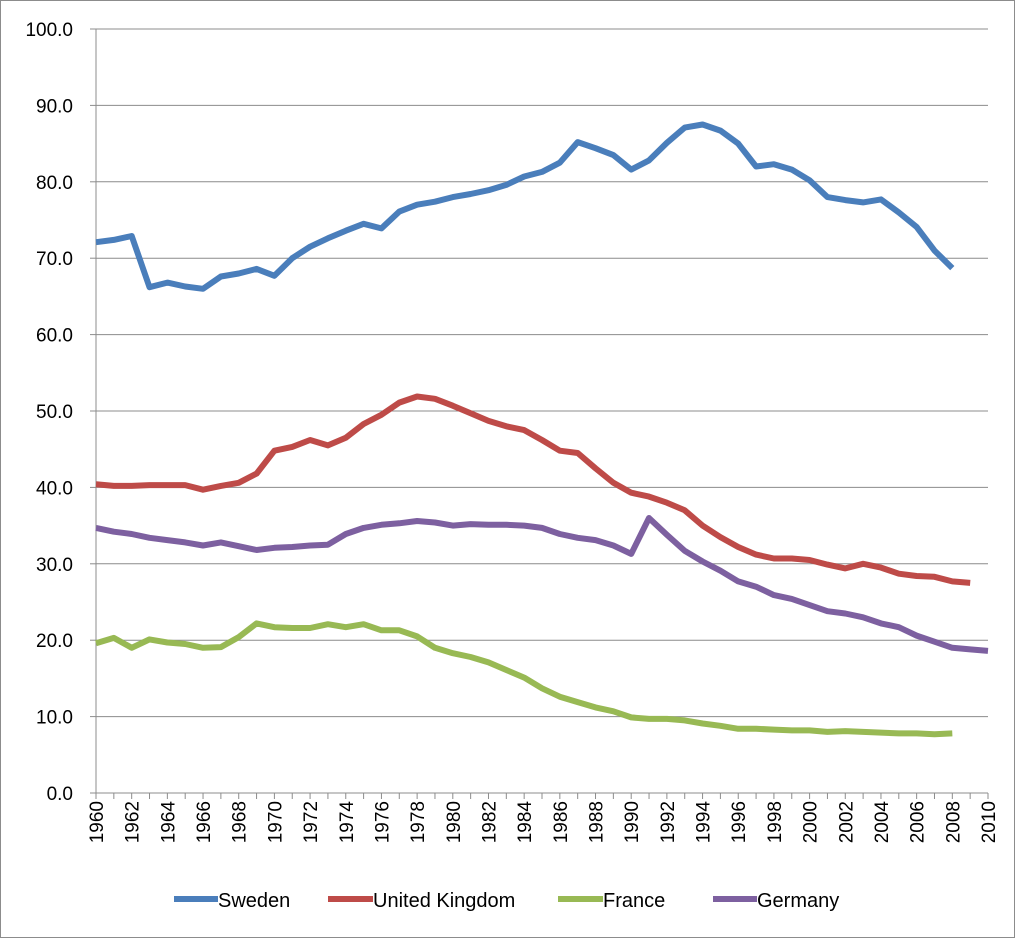 This screenshot has height=938, width=1015. I want to click on y-tick-label: 100.0, so click(49, 30).